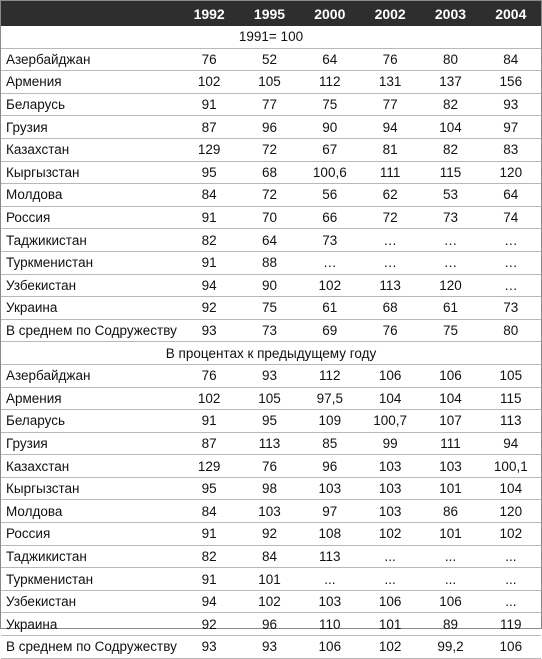 The height and width of the screenshot is (659, 542). Describe the element at coordinates (271, 37) in the screenshot. I see `section-header-row: 1991= 100` at that location.